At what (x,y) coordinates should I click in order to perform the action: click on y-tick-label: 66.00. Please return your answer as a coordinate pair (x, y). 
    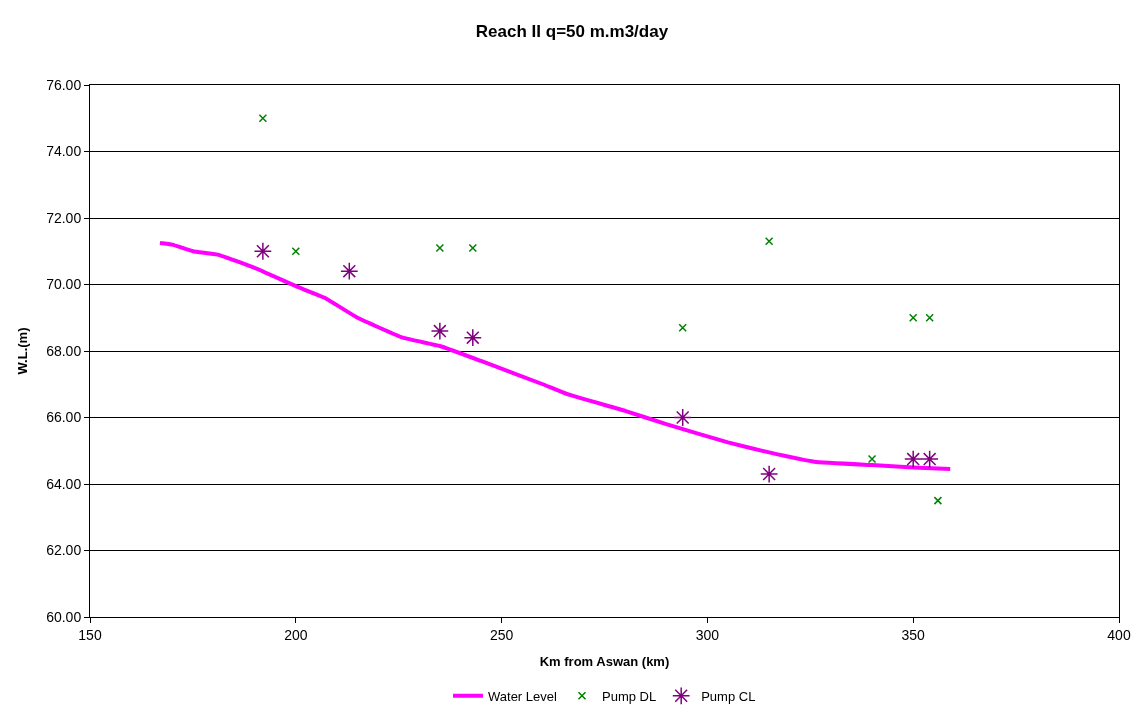
    Looking at the image, I should click on (64, 417).